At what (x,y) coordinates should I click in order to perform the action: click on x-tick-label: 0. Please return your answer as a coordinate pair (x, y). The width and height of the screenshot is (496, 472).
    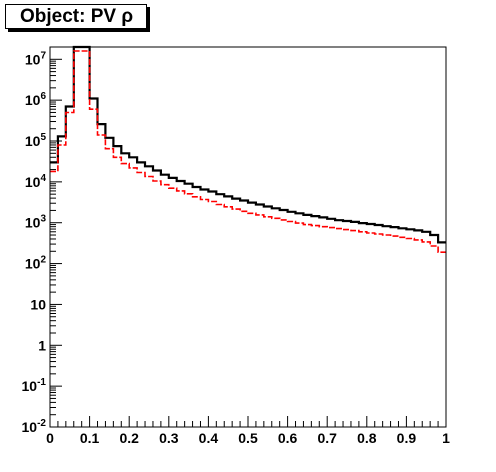
    Looking at the image, I should click on (50, 438).